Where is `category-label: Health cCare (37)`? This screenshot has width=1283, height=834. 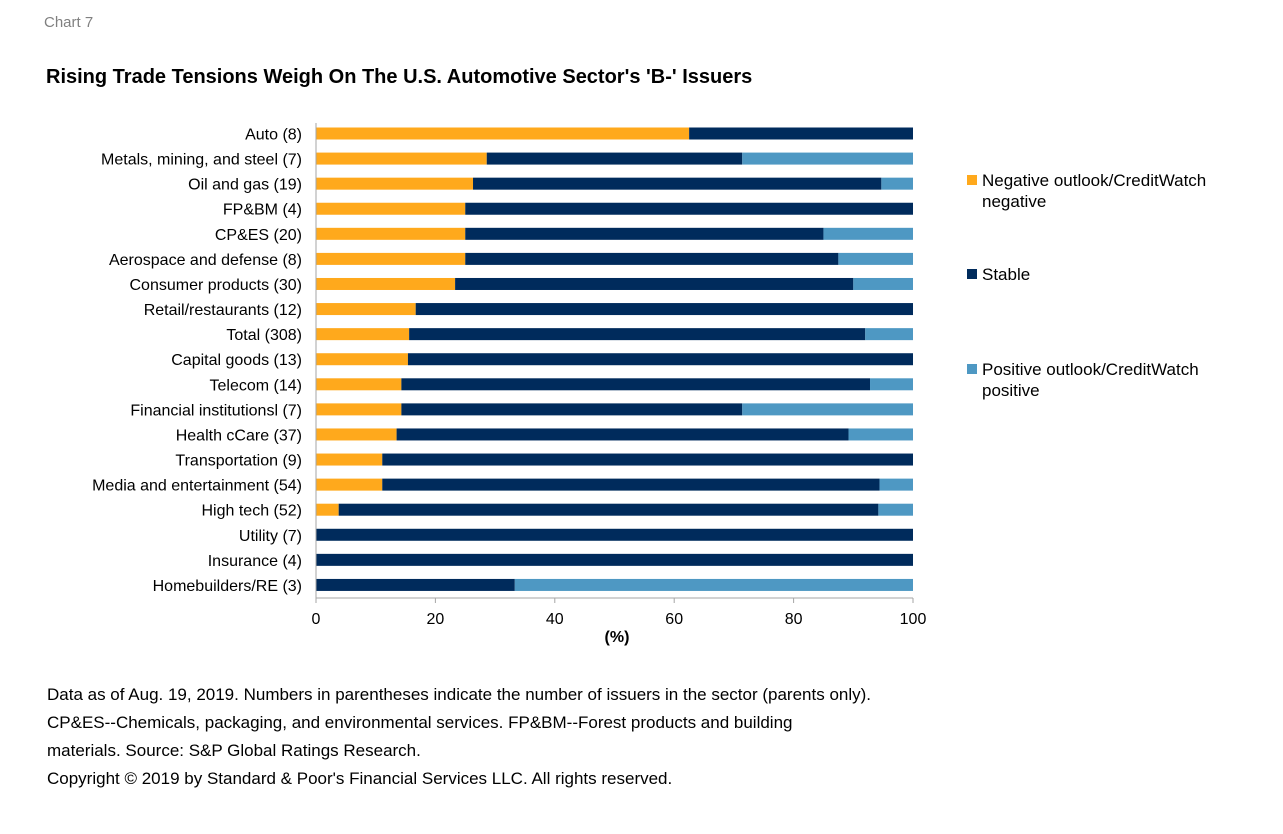
category-label: Health cCare (37) is located at coordinates (239, 435).